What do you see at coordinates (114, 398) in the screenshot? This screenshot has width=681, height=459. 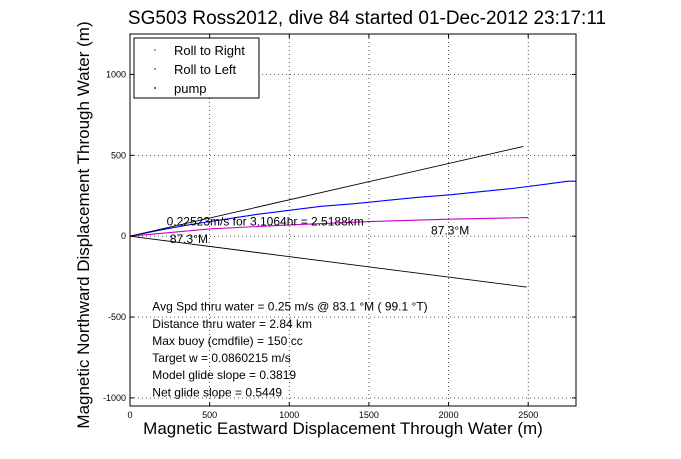 I see `y-tick-label: -1000` at bounding box center [114, 398].